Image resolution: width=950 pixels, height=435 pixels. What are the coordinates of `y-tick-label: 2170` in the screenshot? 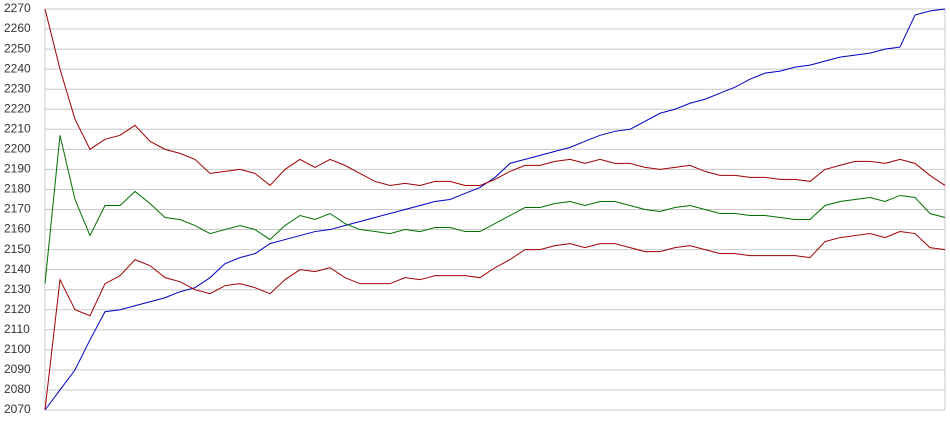 It's located at (17, 209).